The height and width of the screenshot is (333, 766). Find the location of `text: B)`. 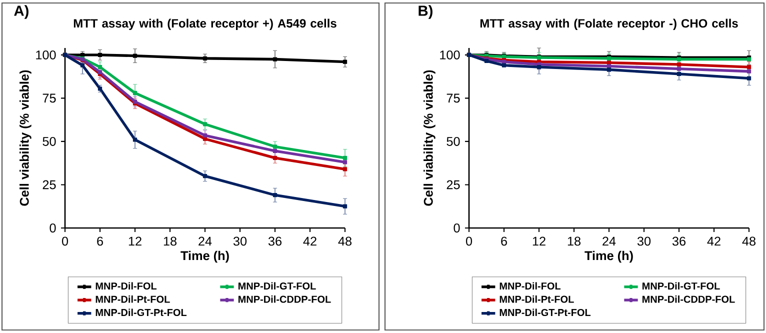

text: B) is located at coordinates (425, 12).